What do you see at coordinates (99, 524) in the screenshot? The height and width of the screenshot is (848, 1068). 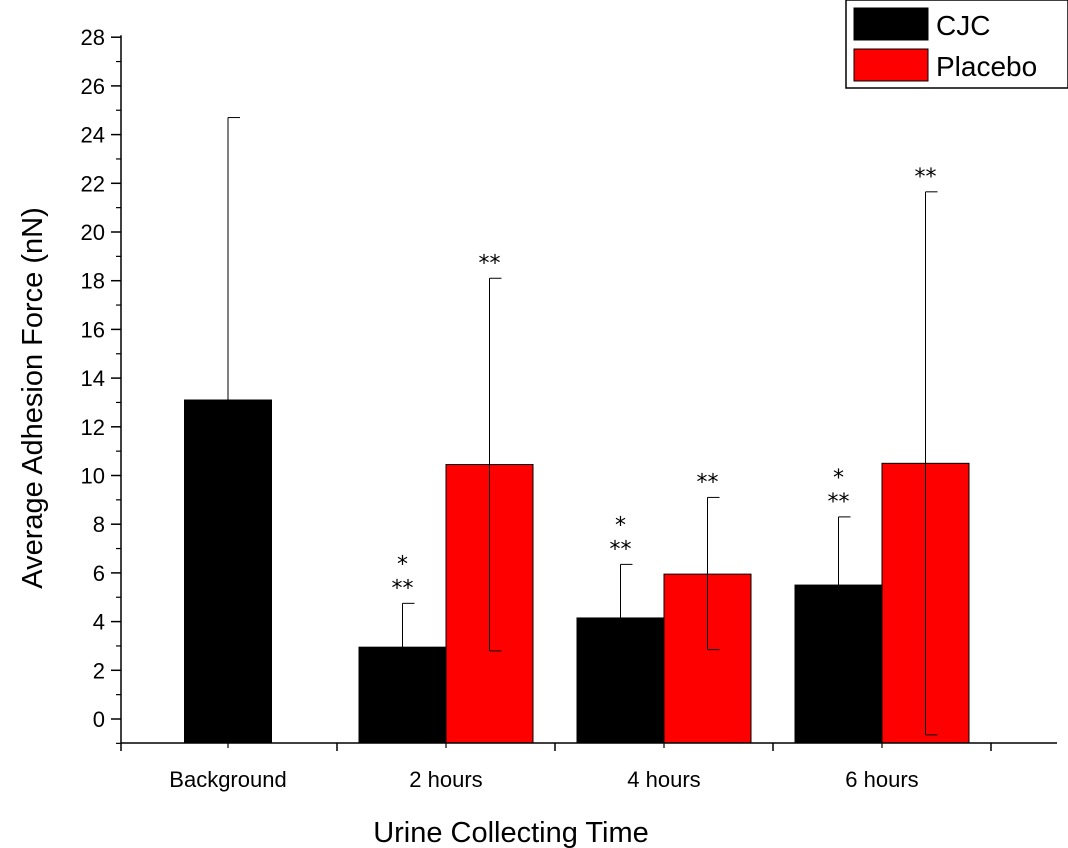 I see `y-tick-label: 8` at bounding box center [99, 524].